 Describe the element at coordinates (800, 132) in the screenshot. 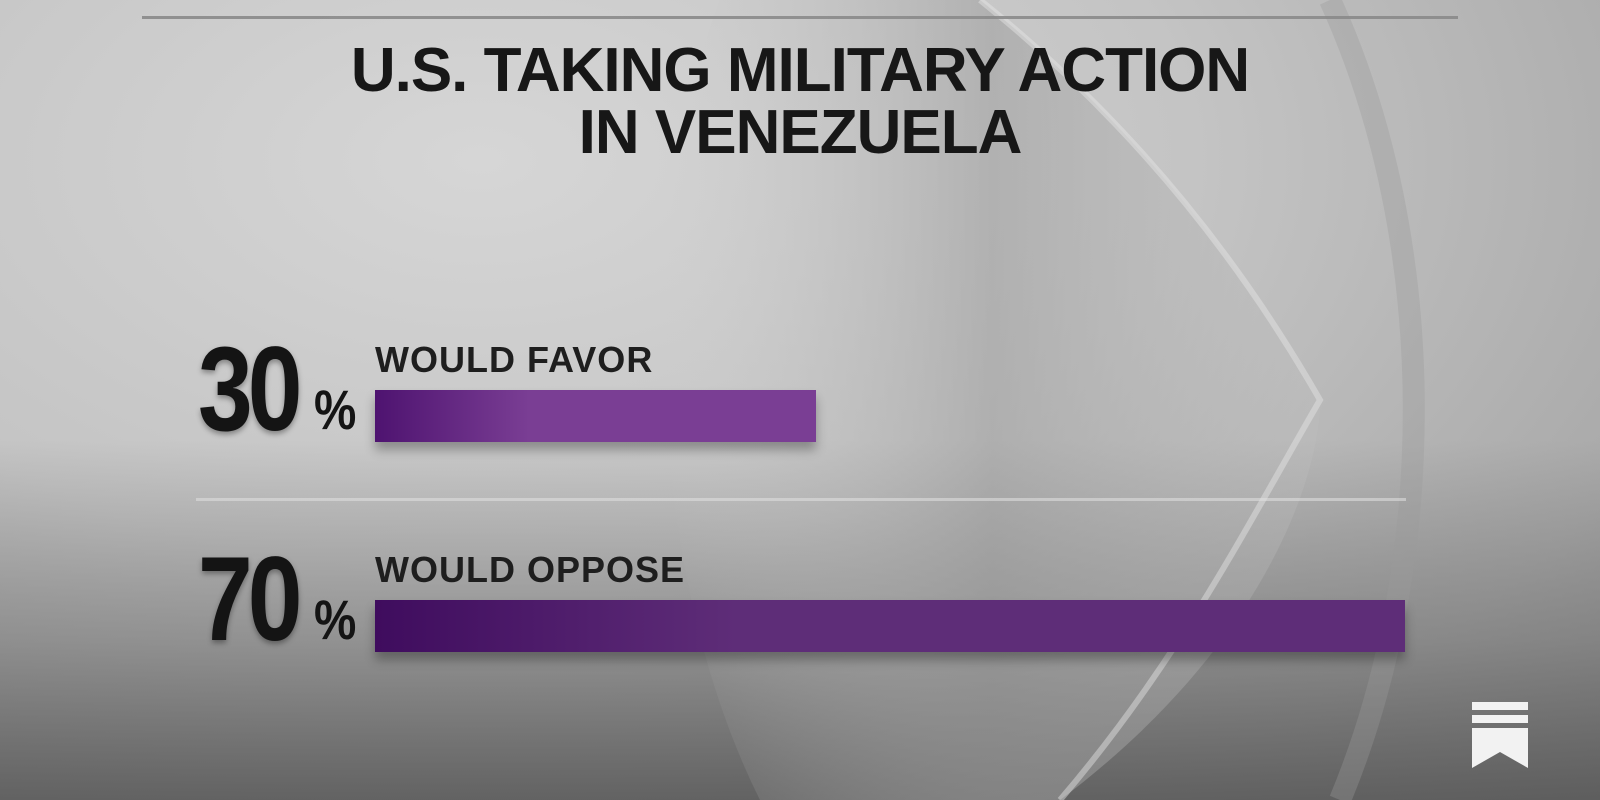

I see `chart-title-line-2: IN VENEZUELA` at that location.